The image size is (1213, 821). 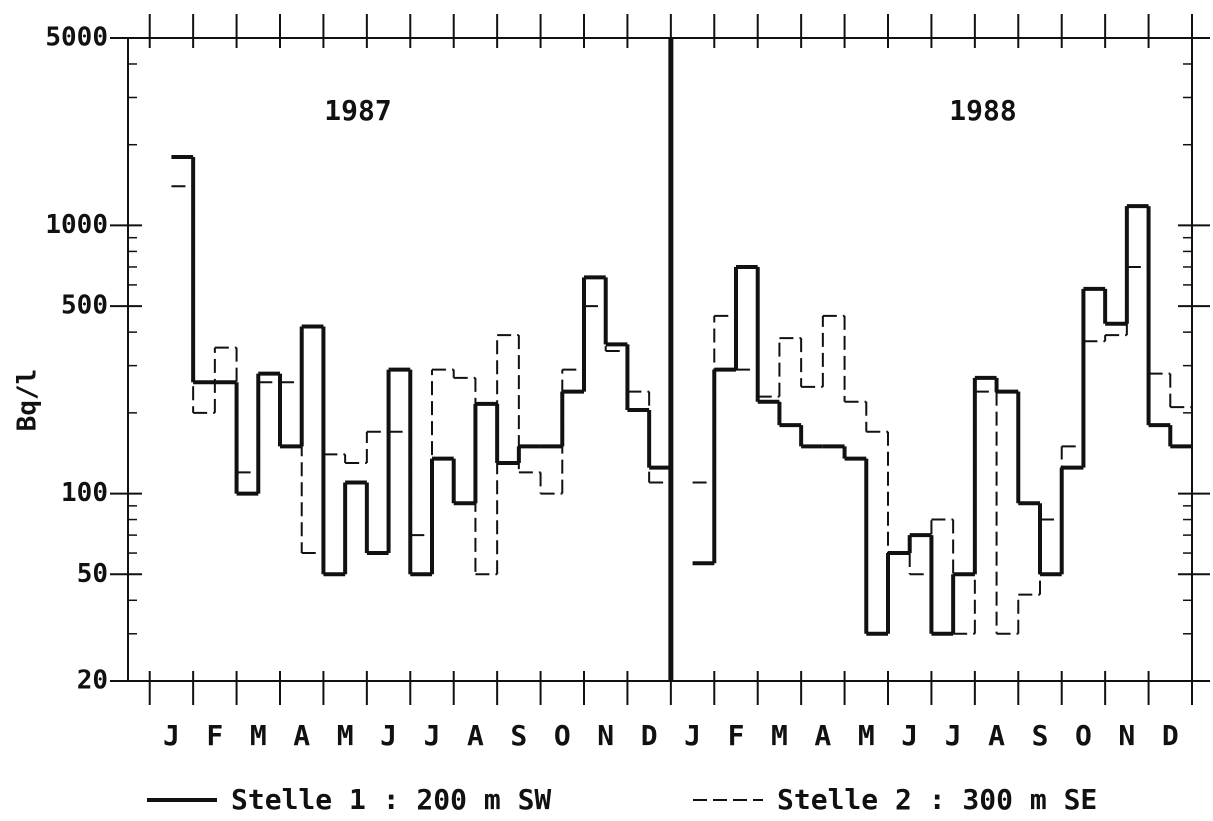 What do you see at coordinates (391, 799) in the screenshot?
I see `legend-label: Stelle 1 : 200 m SW` at bounding box center [391, 799].